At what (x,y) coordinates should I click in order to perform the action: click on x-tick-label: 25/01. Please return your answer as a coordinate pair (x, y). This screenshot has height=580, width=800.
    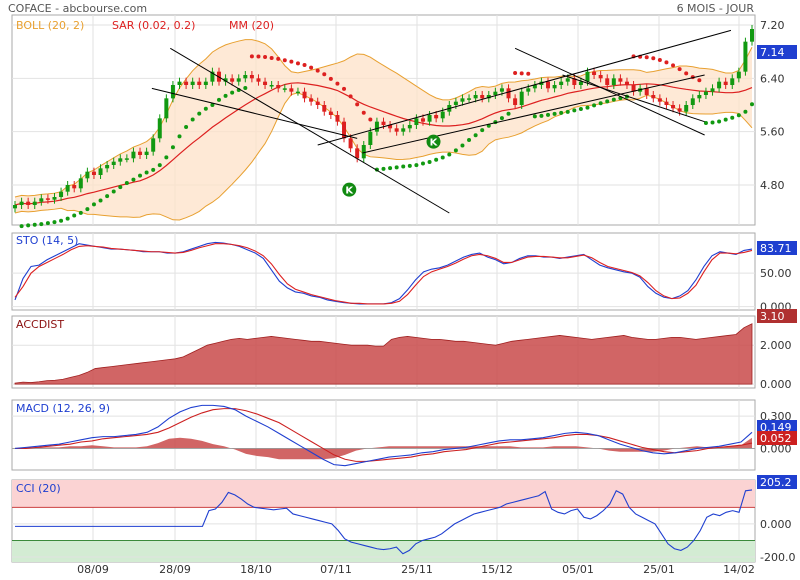
    Looking at the image, I should click on (659, 569).